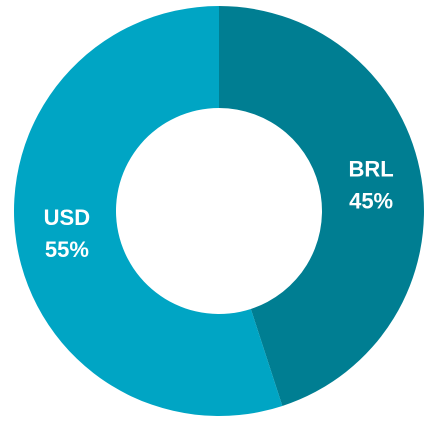  What do you see at coordinates (370, 169) in the screenshot?
I see `slice-category-label: BRL` at bounding box center [370, 169].